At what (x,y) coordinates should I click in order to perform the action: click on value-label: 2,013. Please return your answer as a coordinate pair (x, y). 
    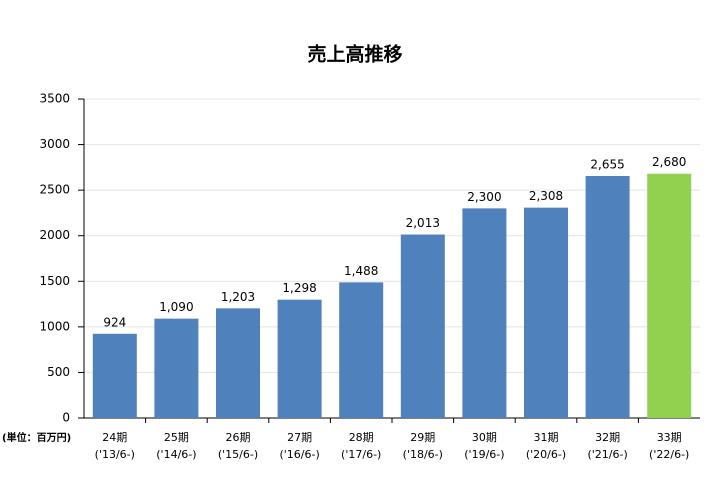
    Looking at the image, I should click on (423, 223).